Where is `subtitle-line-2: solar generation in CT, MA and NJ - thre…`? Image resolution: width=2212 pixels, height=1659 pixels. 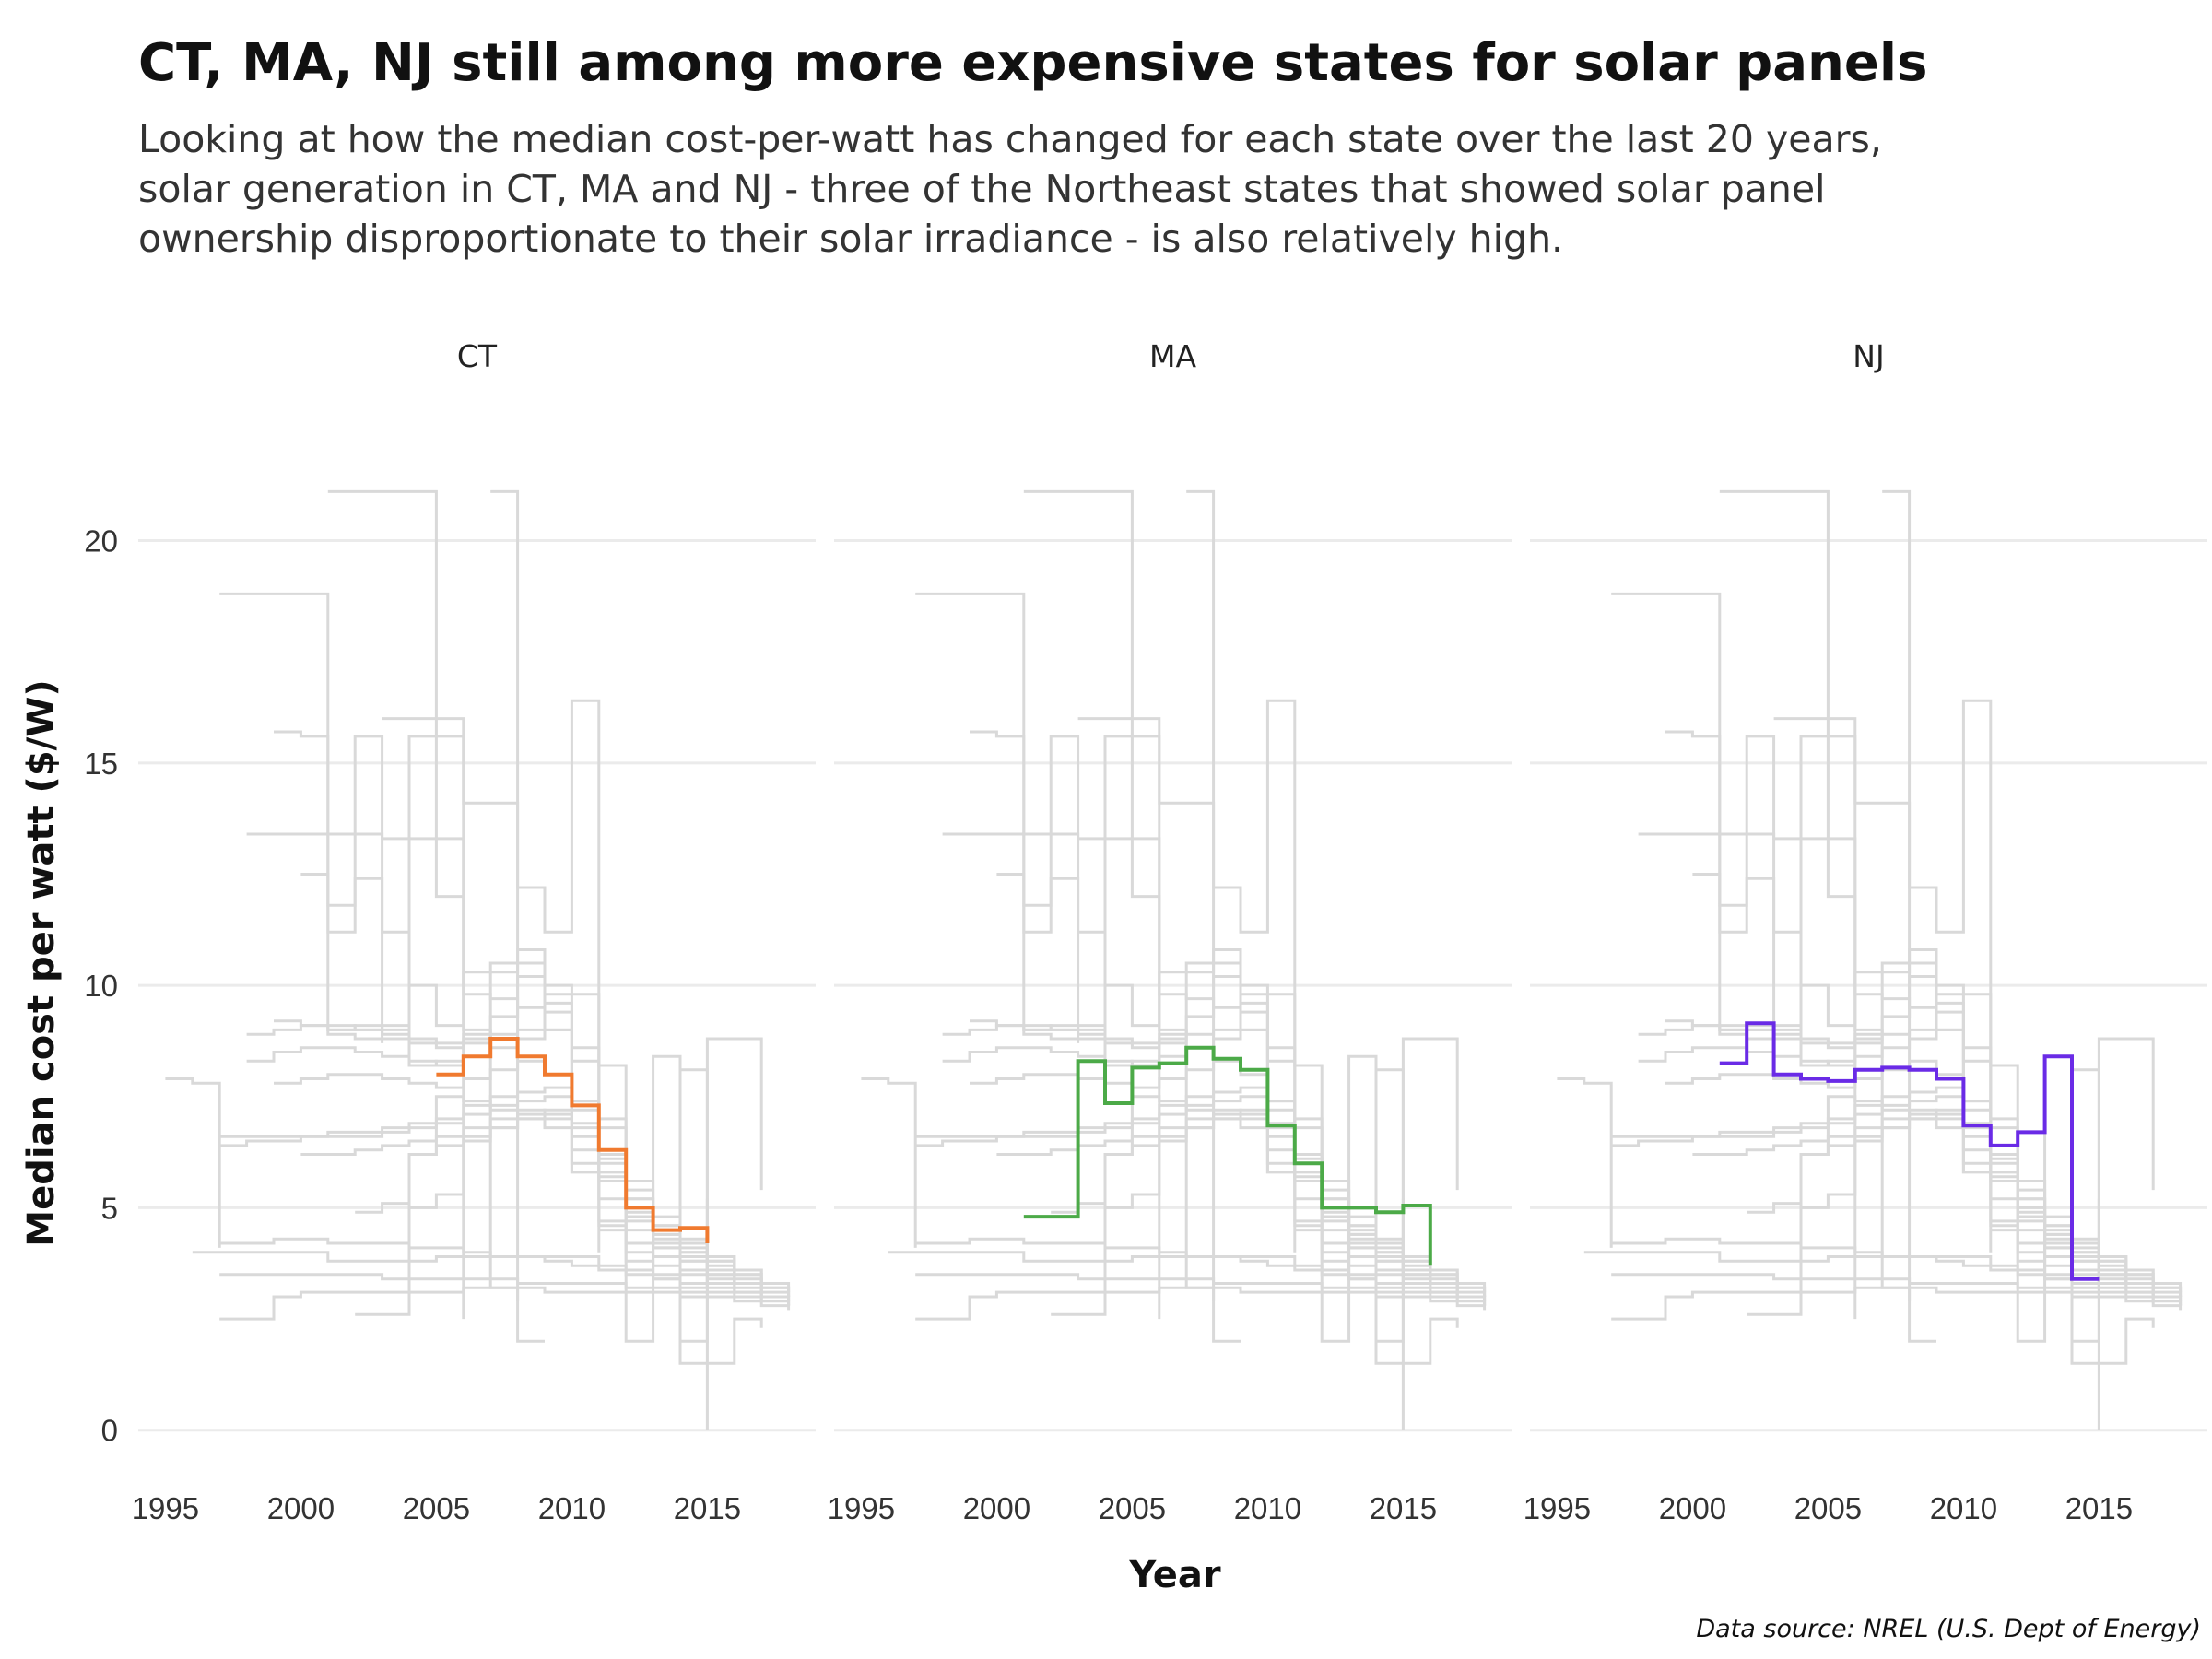
subtitle-line-2: solar generation in CT, MA and NJ - thre… is located at coordinates (982, 189).